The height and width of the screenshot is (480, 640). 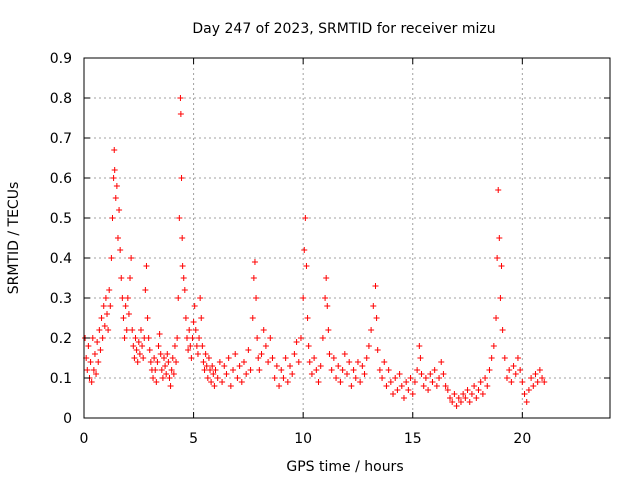 I want to click on y-tick-label: 0.9, so click(x=61, y=59).